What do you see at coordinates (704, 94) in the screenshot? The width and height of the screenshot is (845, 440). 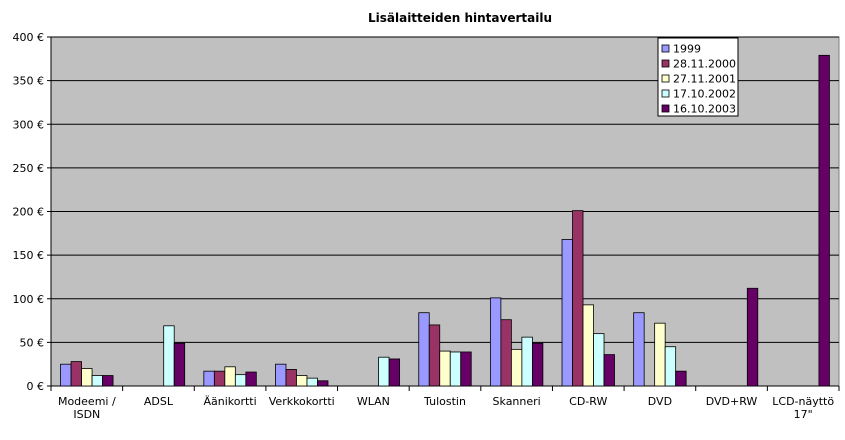 I see `legend-label: 17.10.2002` at bounding box center [704, 94].